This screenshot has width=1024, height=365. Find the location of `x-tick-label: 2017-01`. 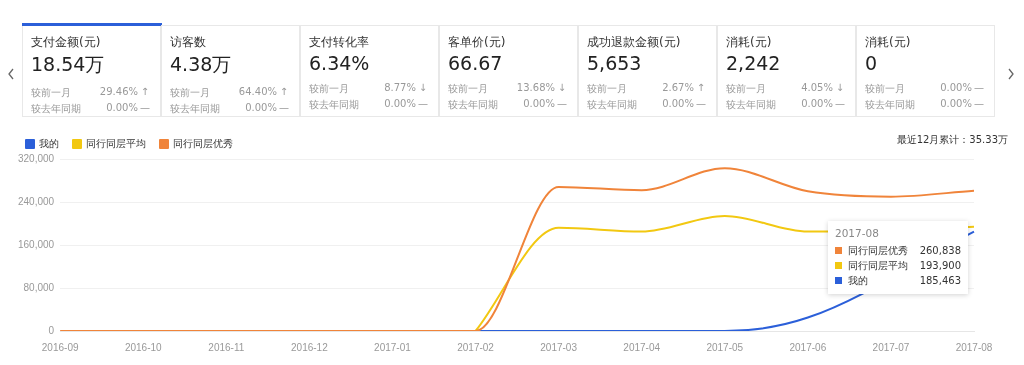

x-tick-label: 2017-01 is located at coordinates (393, 347).